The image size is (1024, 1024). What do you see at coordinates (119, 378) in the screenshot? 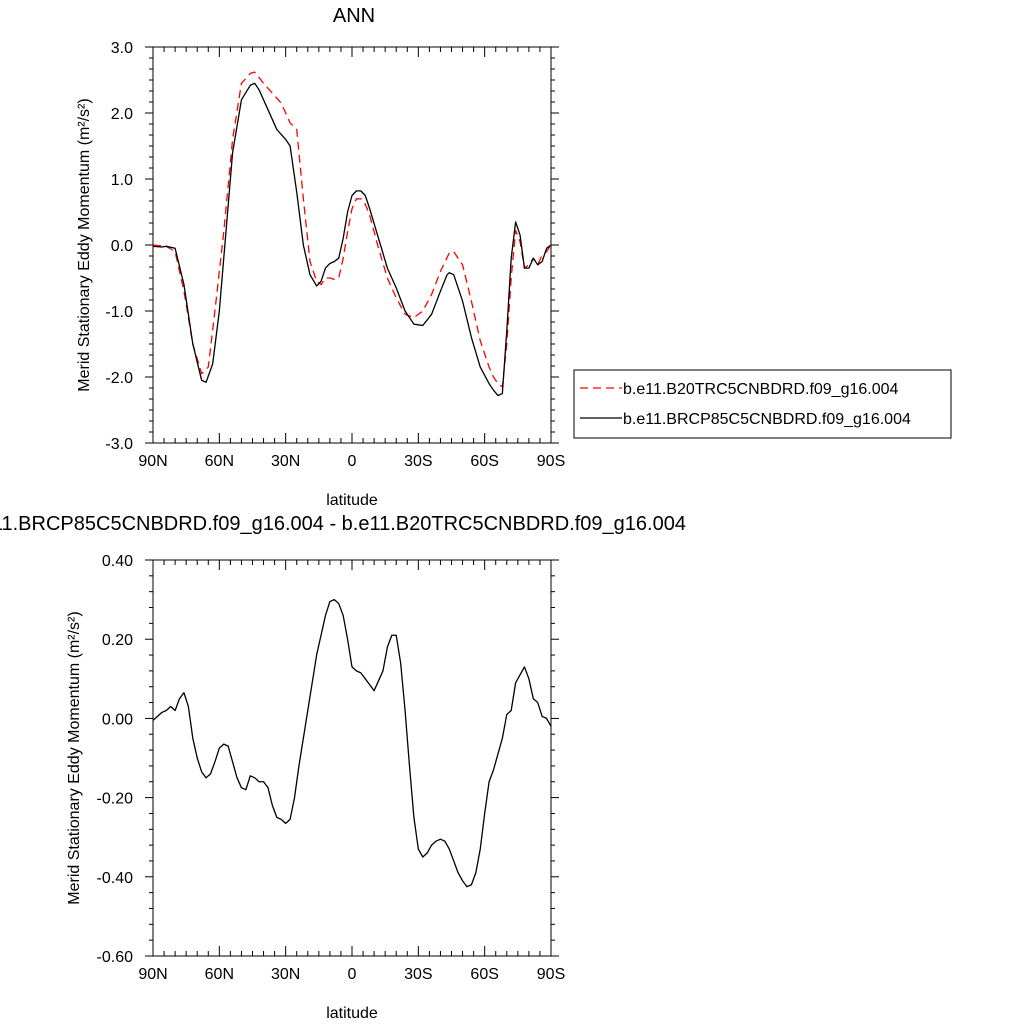
I see `y-tick-label: -2.0` at bounding box center [119, 378].